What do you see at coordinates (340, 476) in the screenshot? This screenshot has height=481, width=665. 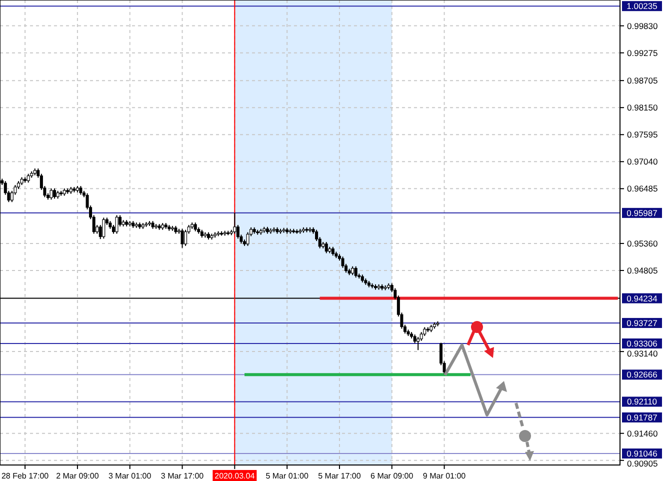 I see `x-tick-label: 5 Mar 17:00` at bounding box center [340, 476].